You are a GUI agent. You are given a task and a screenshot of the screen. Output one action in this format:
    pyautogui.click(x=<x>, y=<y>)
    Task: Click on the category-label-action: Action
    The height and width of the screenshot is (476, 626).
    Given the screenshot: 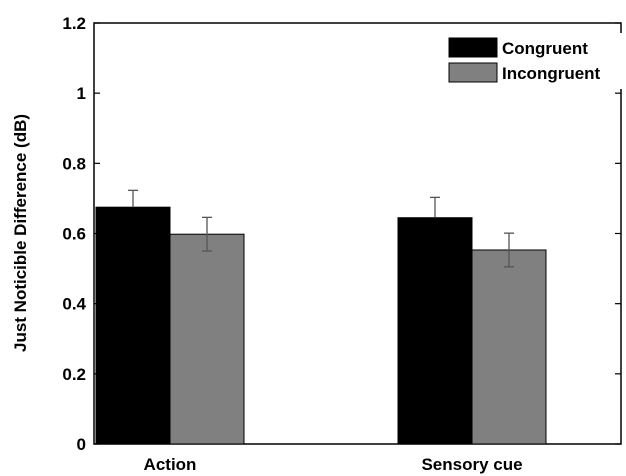 What is the action you would take?
    pyautogui.click(x=170, y=464)
    